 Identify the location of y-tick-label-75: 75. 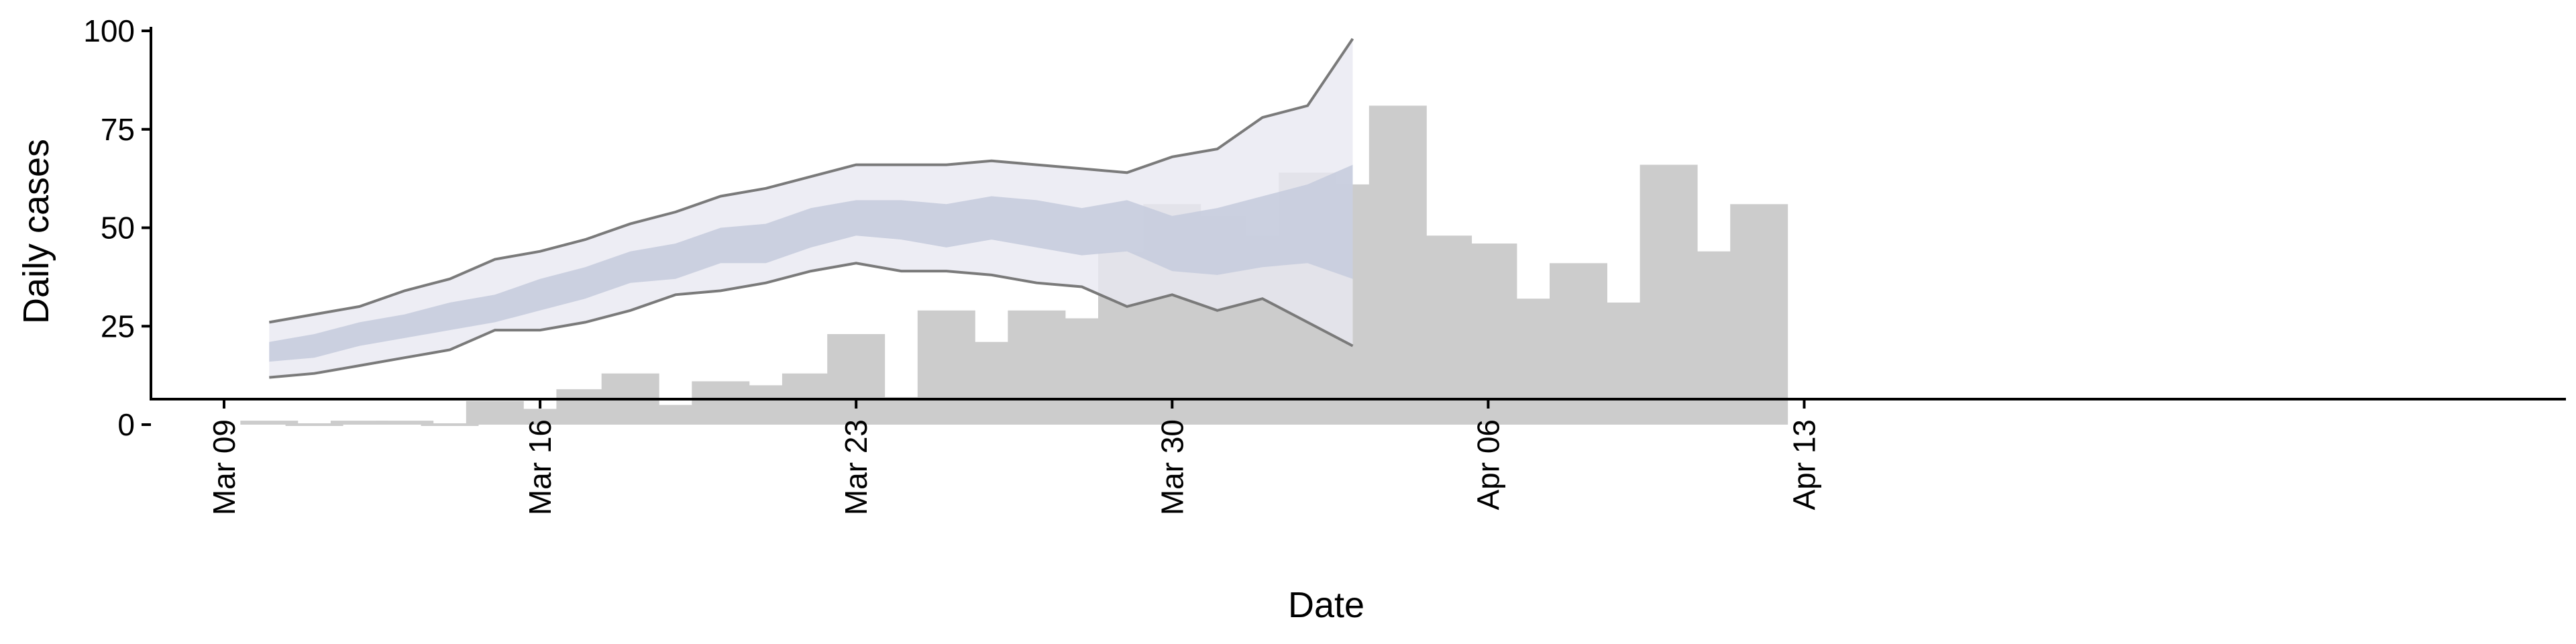
(118, 129).